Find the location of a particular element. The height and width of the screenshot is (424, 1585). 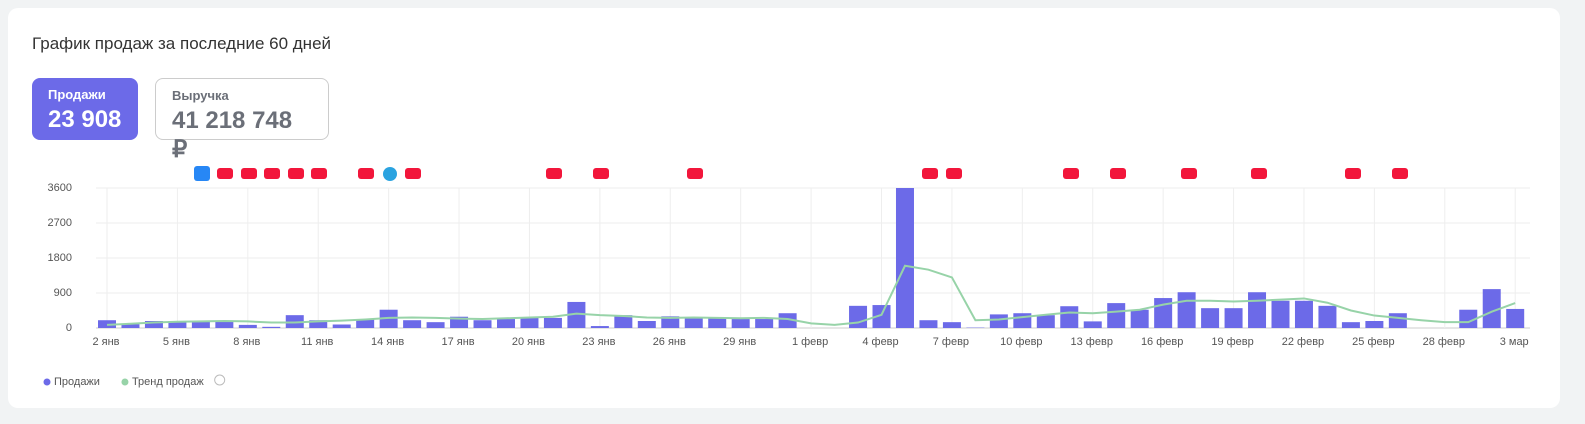

legend-label: Продажи is located at coordinates (77, 382).